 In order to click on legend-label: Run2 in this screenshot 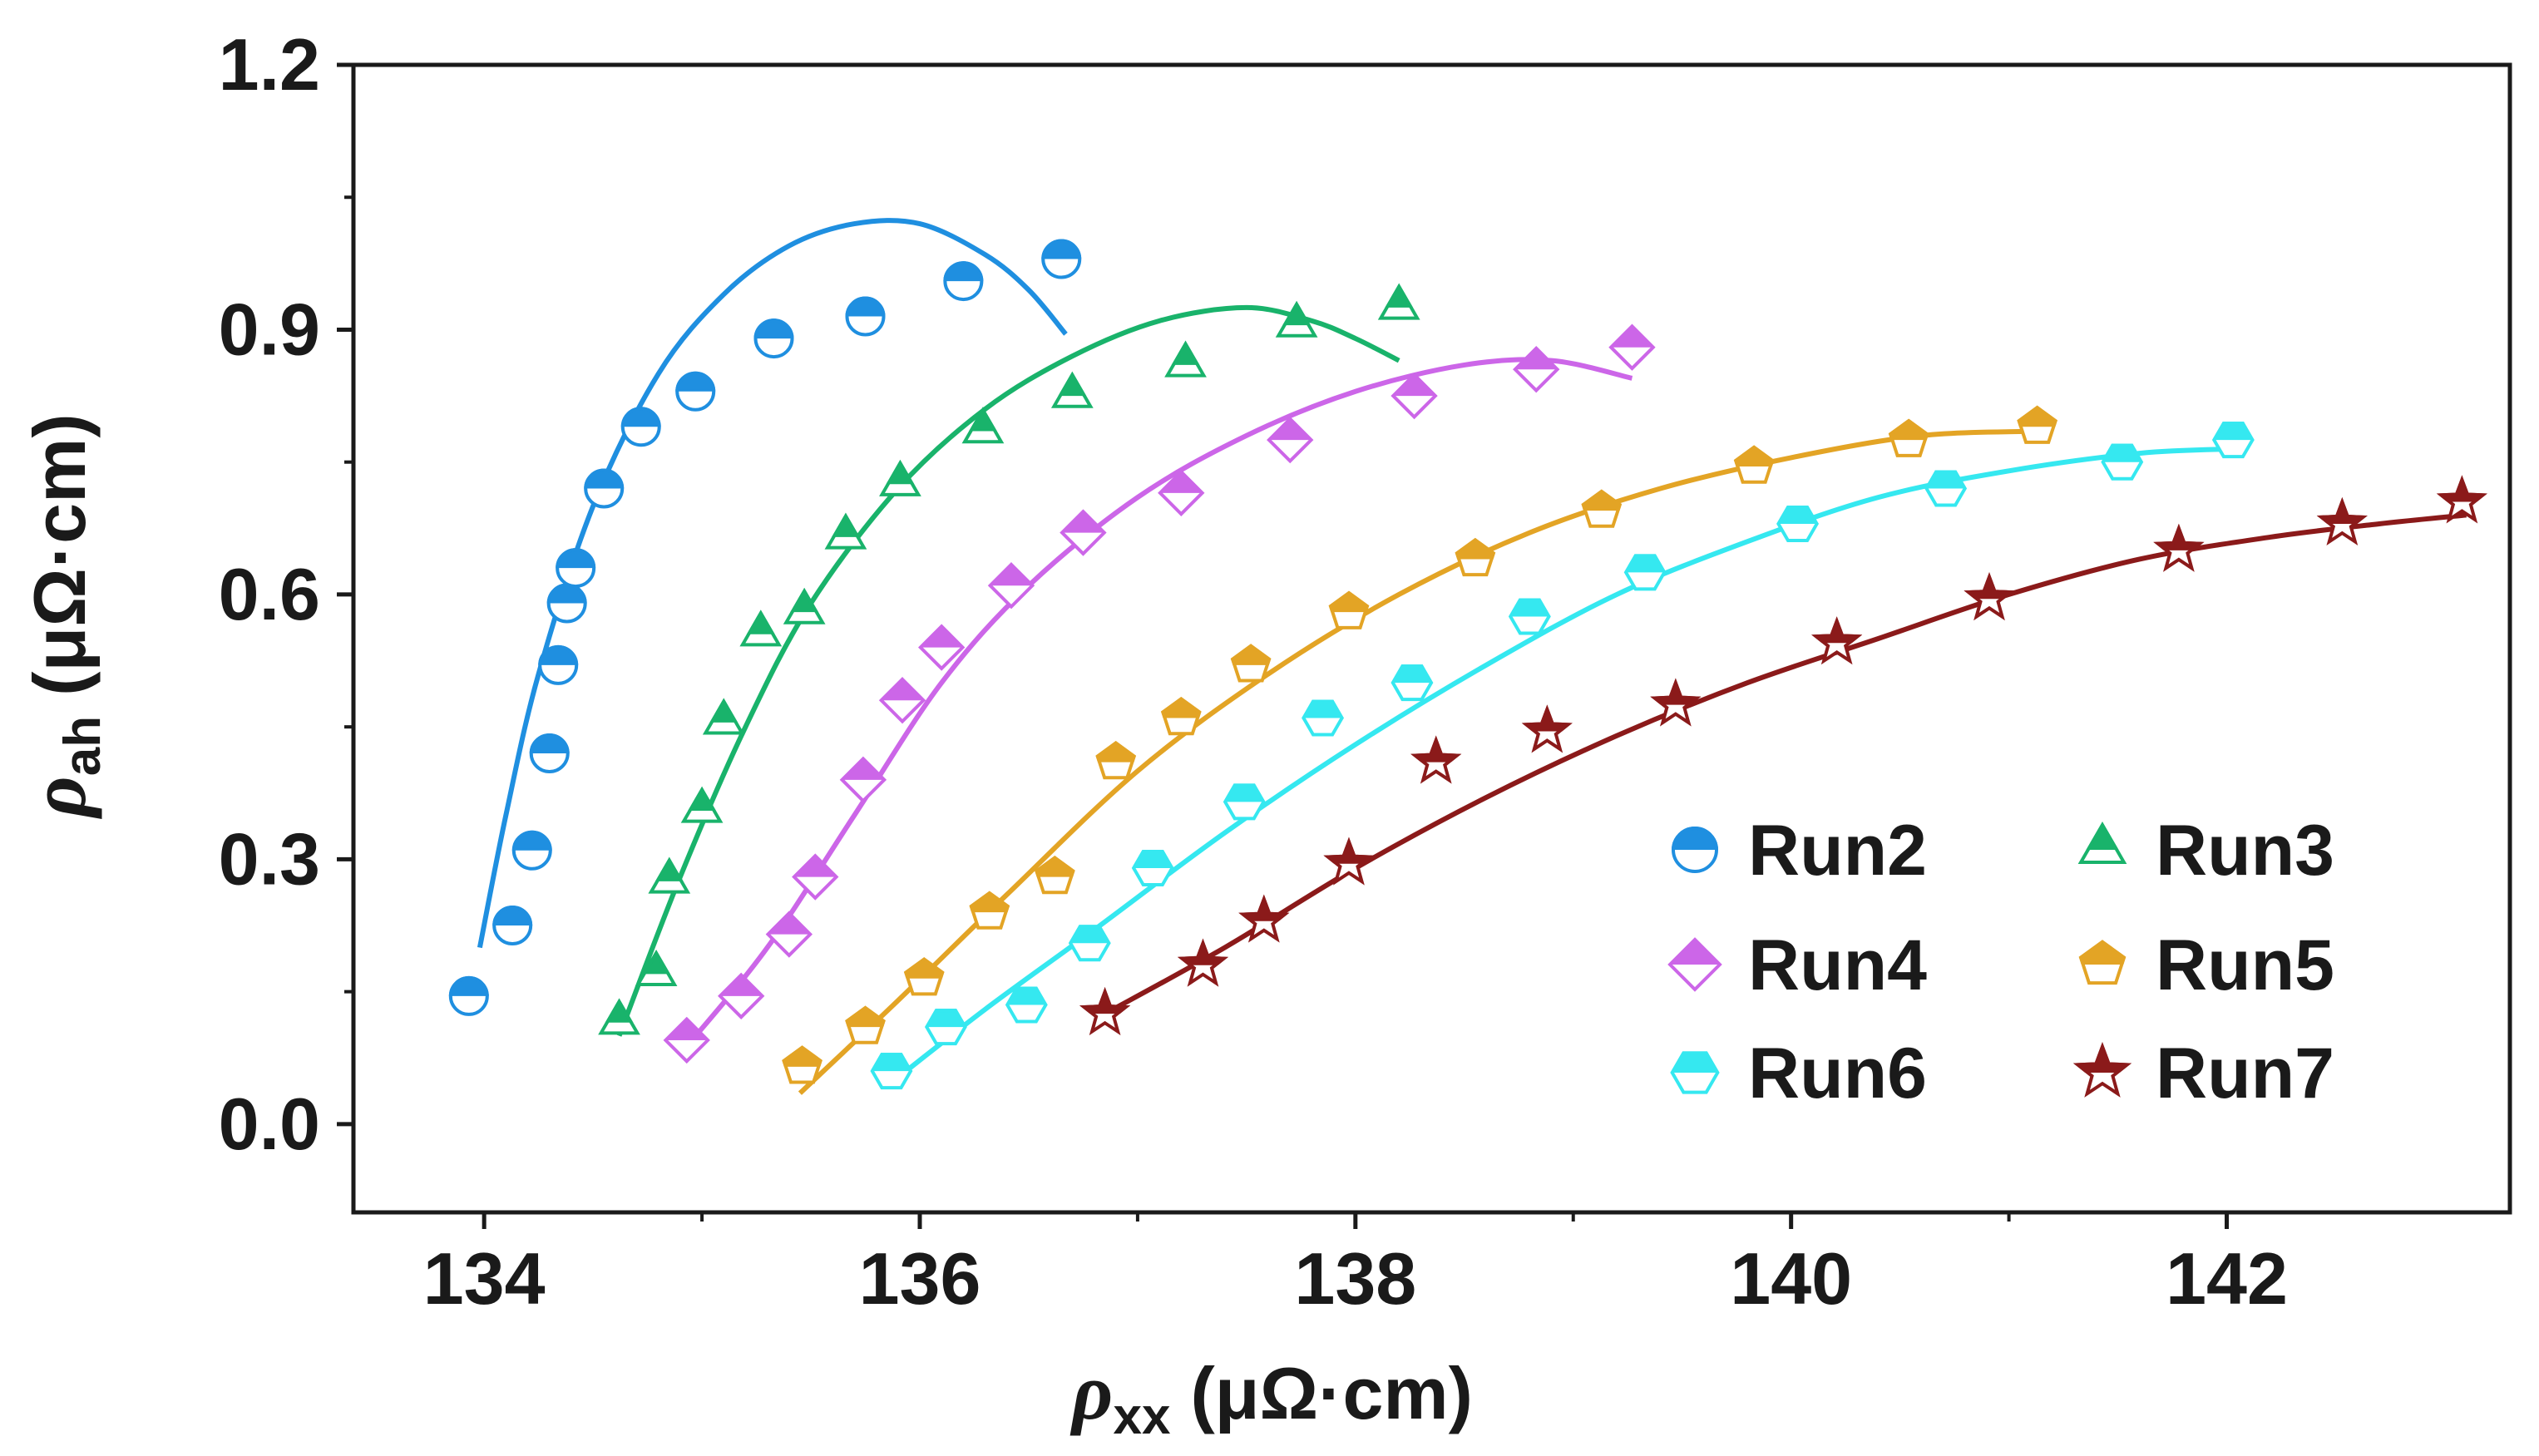, I will do `click(1837, 851)`.